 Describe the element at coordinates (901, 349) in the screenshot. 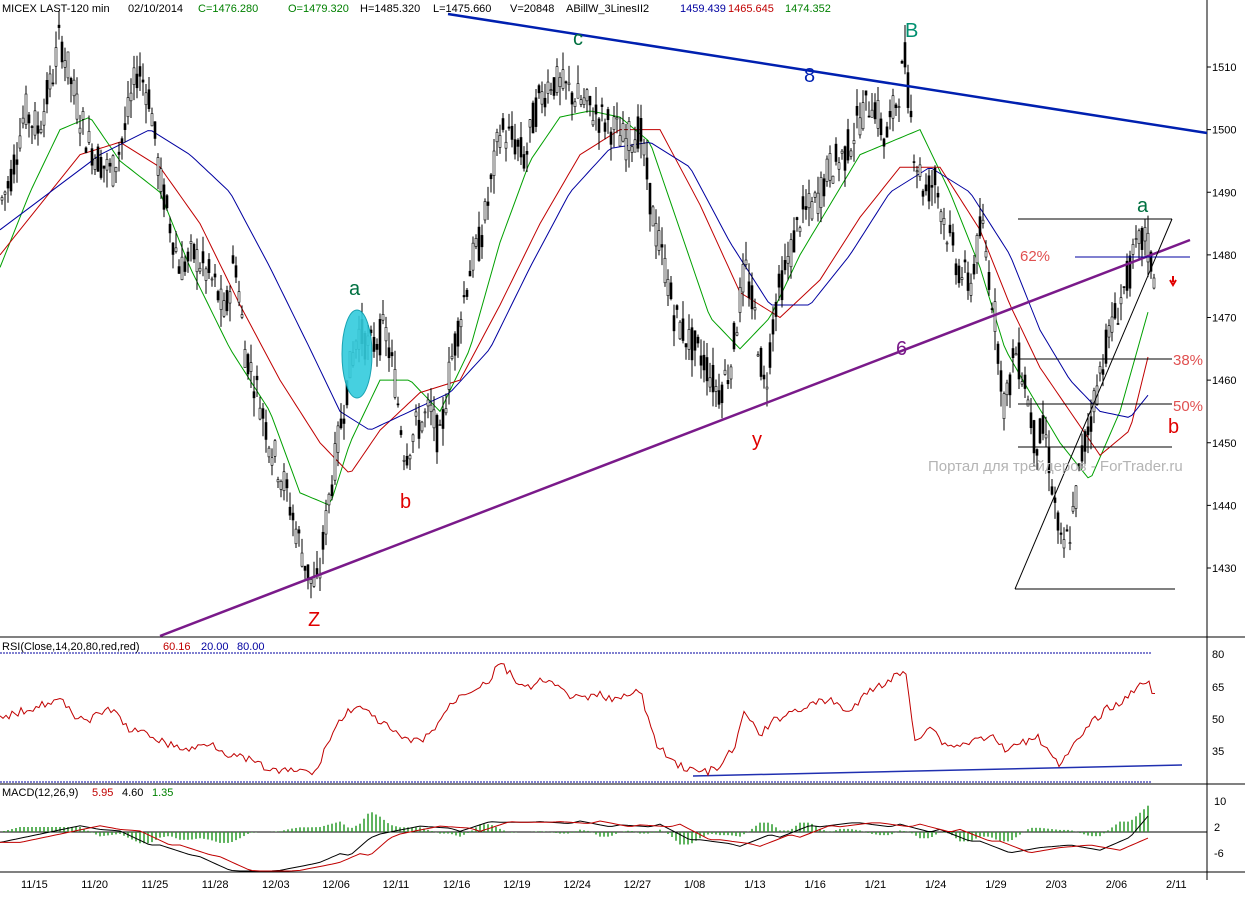

I see `trendline-label-6: 6` at that location.